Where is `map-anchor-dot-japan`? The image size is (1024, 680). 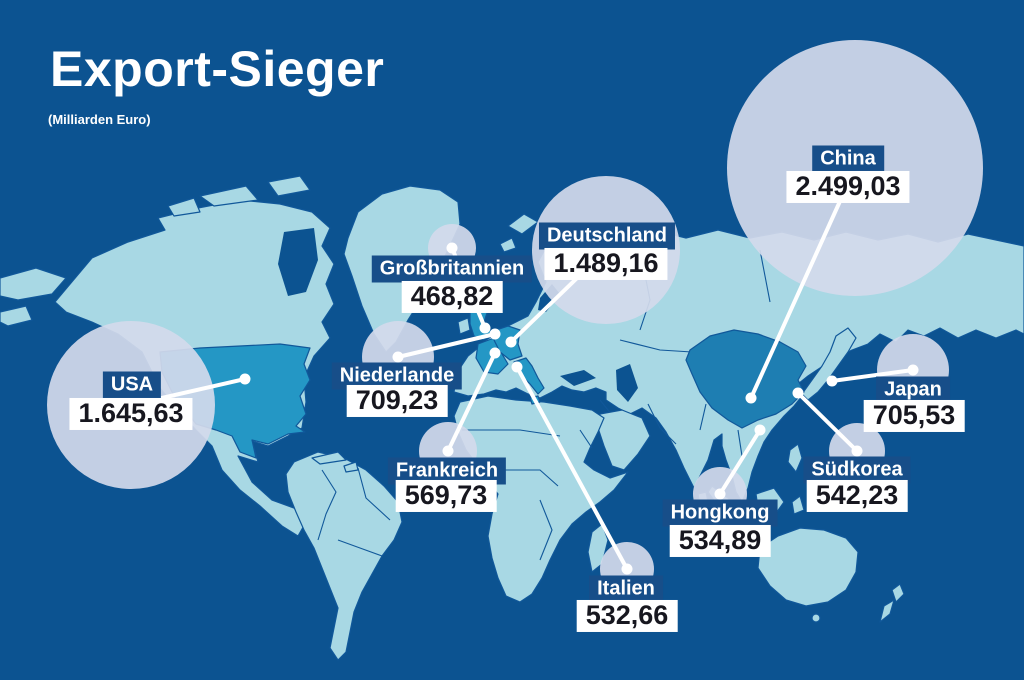
map-anchor-dot-japan is located at coordinates (832, 381).